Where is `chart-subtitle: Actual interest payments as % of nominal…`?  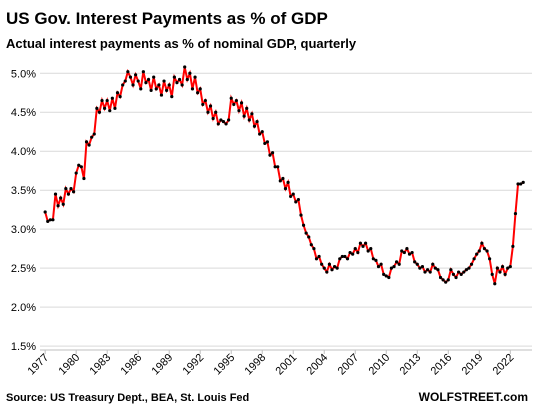
chart-subtitle: Actual interest payments as % of nominal… is located at coordinates (181, 43).